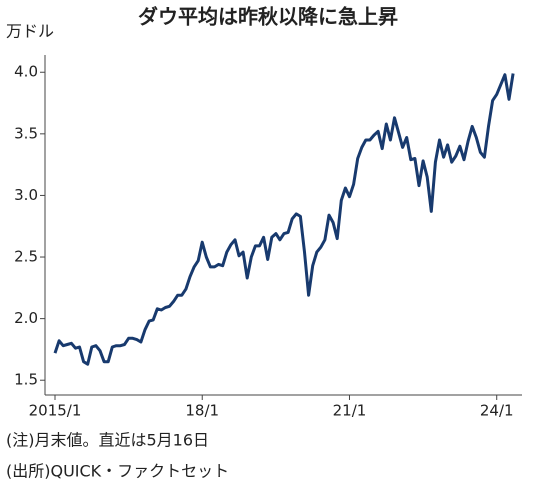  Describe the element at coordinates (117, 471) in the screenshot. I see `source: (出所)QUICK・ファクトセット` at that location.